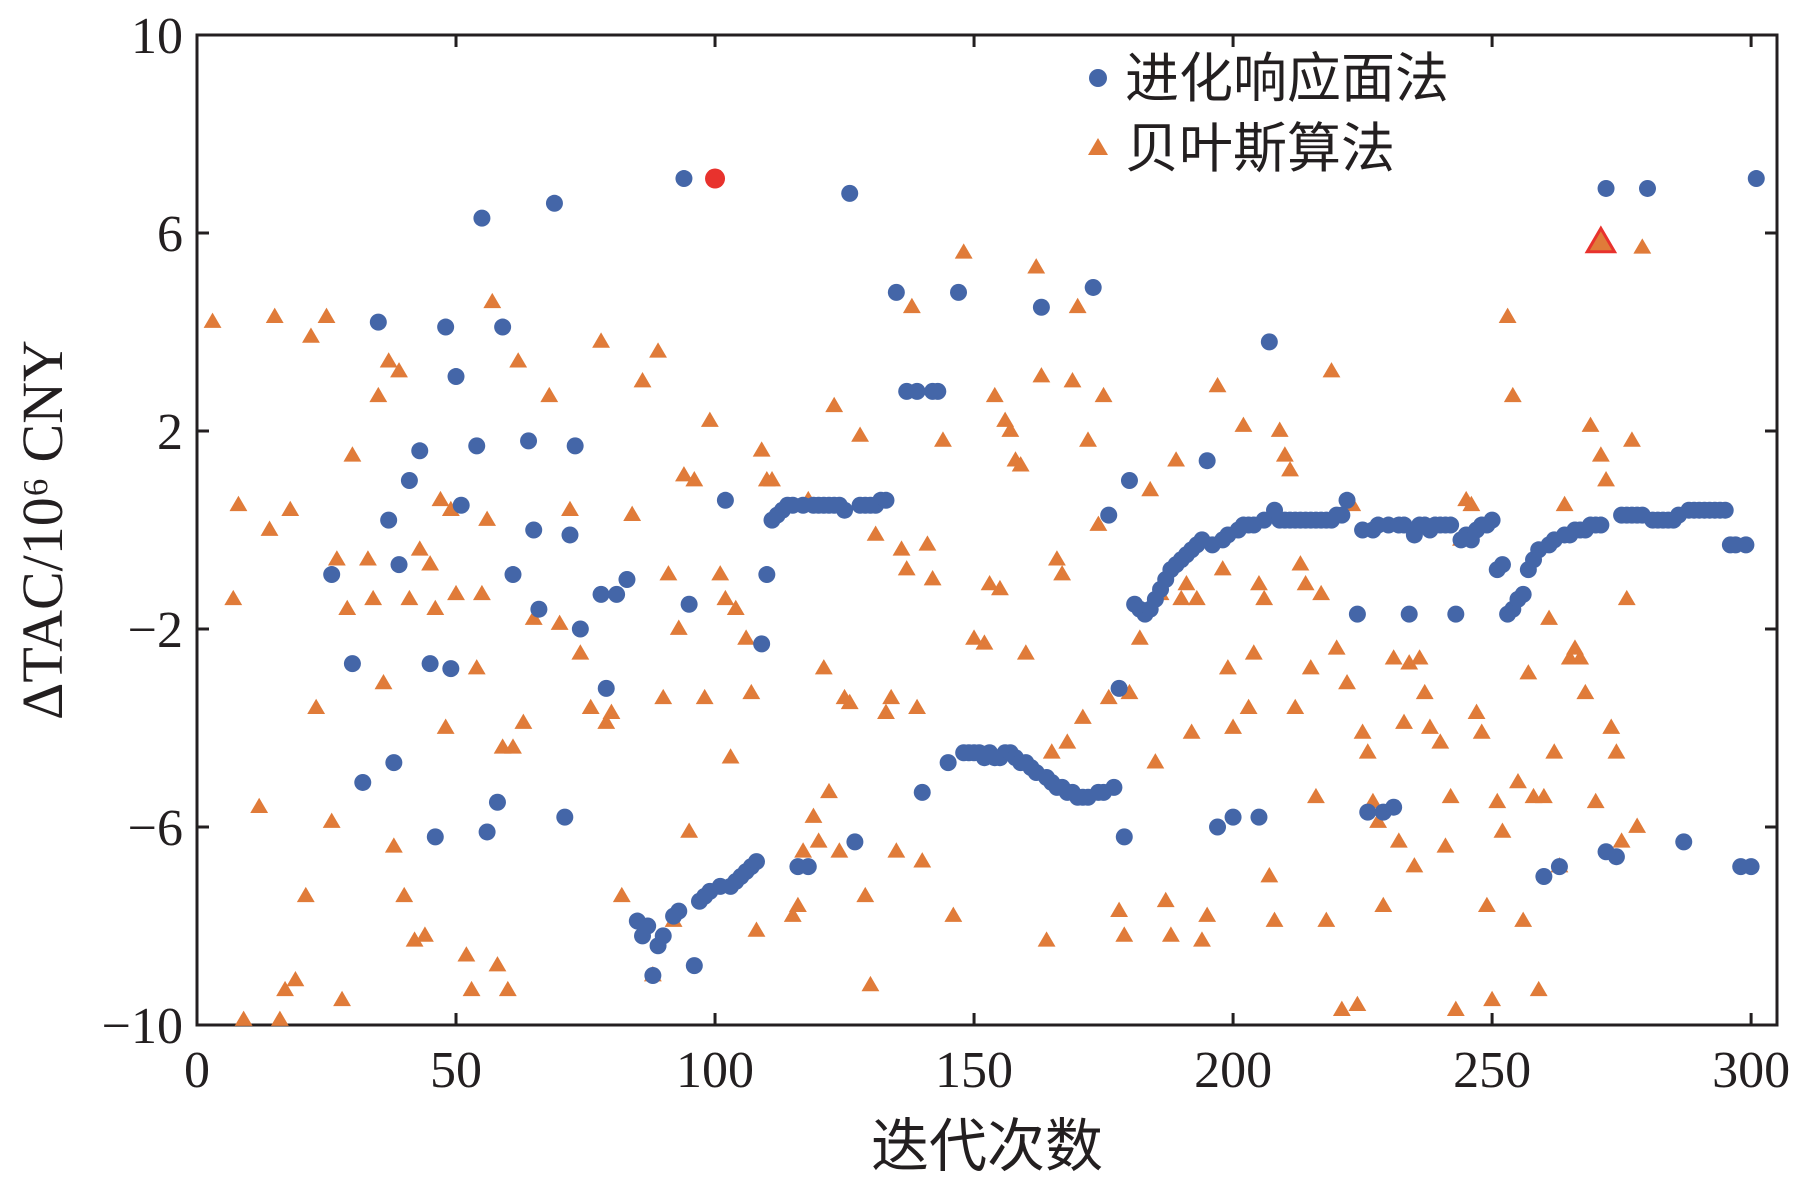 This screenshot has height=1183, width=1810. Describe the element at coordinates (1287, 78) in the screenshot. I see `legend-label-erm: 进化响应面法` at that location.